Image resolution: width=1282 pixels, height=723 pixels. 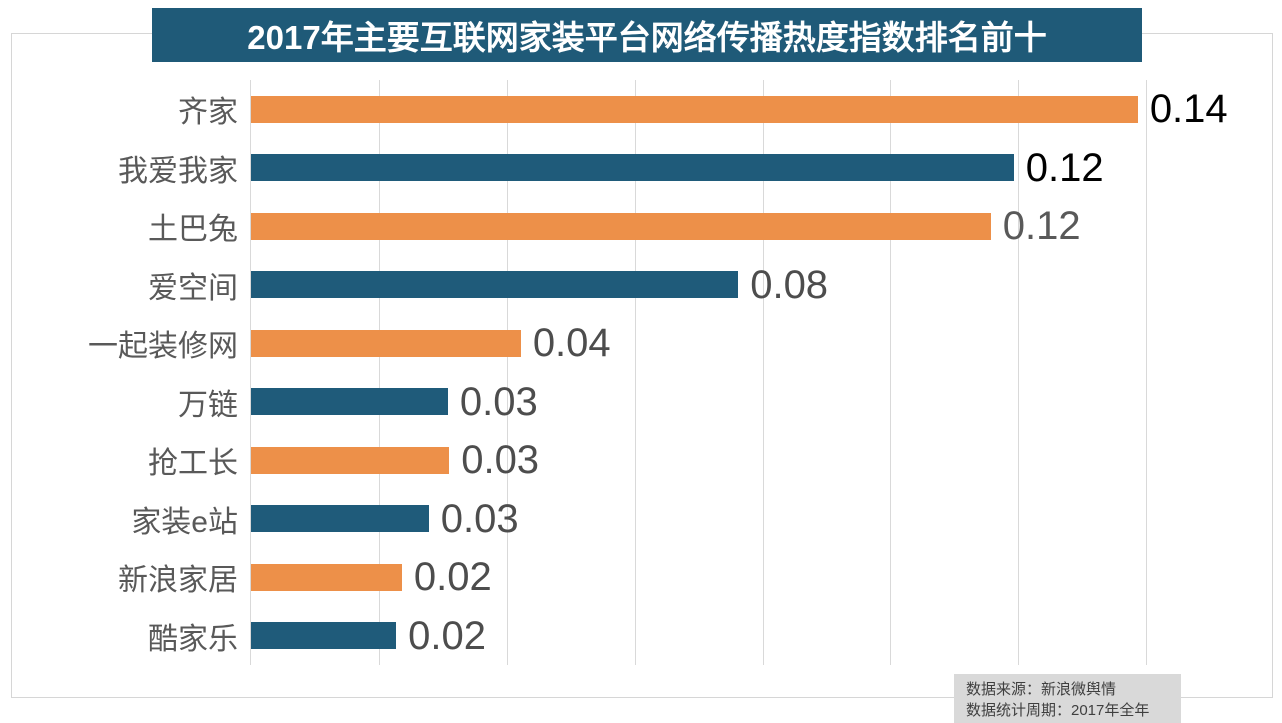 I want to click on bar-row: 0.08, so click(x=762, y=285).